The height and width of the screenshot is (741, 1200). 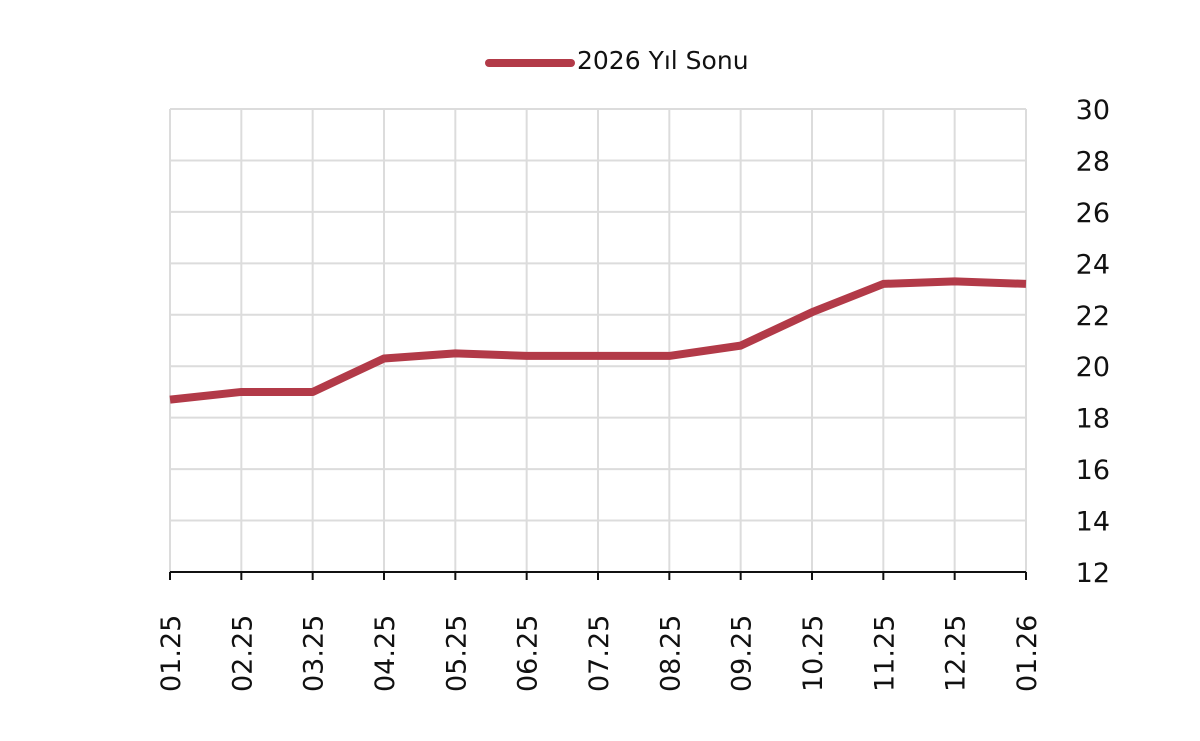 I want to click on x-tick-label: 08.25, so click(x=670, y=653).